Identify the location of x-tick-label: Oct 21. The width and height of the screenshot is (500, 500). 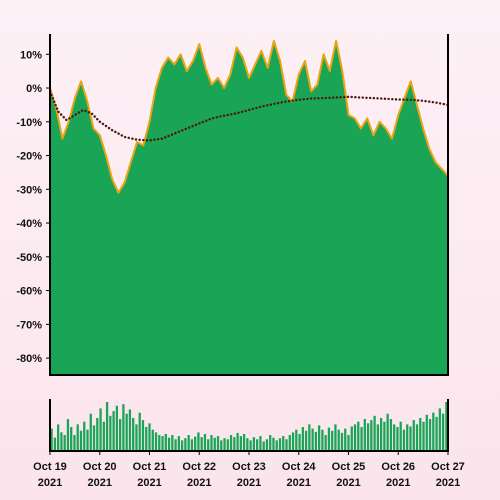
(150, 467).